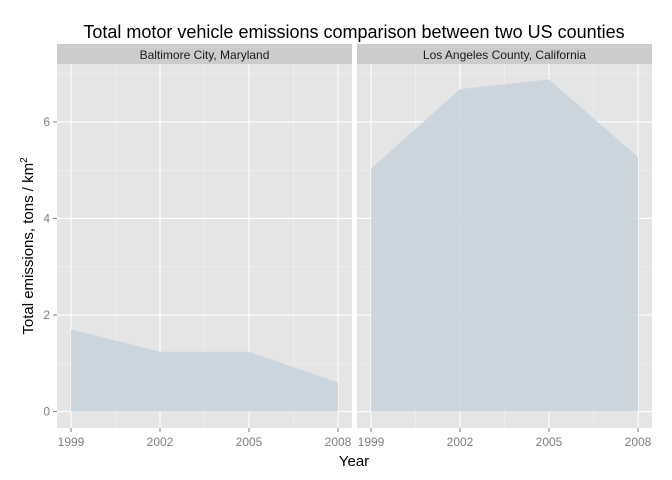 The height and width of the screenshot is (480, 672). I want to click on y-tick-label: 6, so click(46, 122).